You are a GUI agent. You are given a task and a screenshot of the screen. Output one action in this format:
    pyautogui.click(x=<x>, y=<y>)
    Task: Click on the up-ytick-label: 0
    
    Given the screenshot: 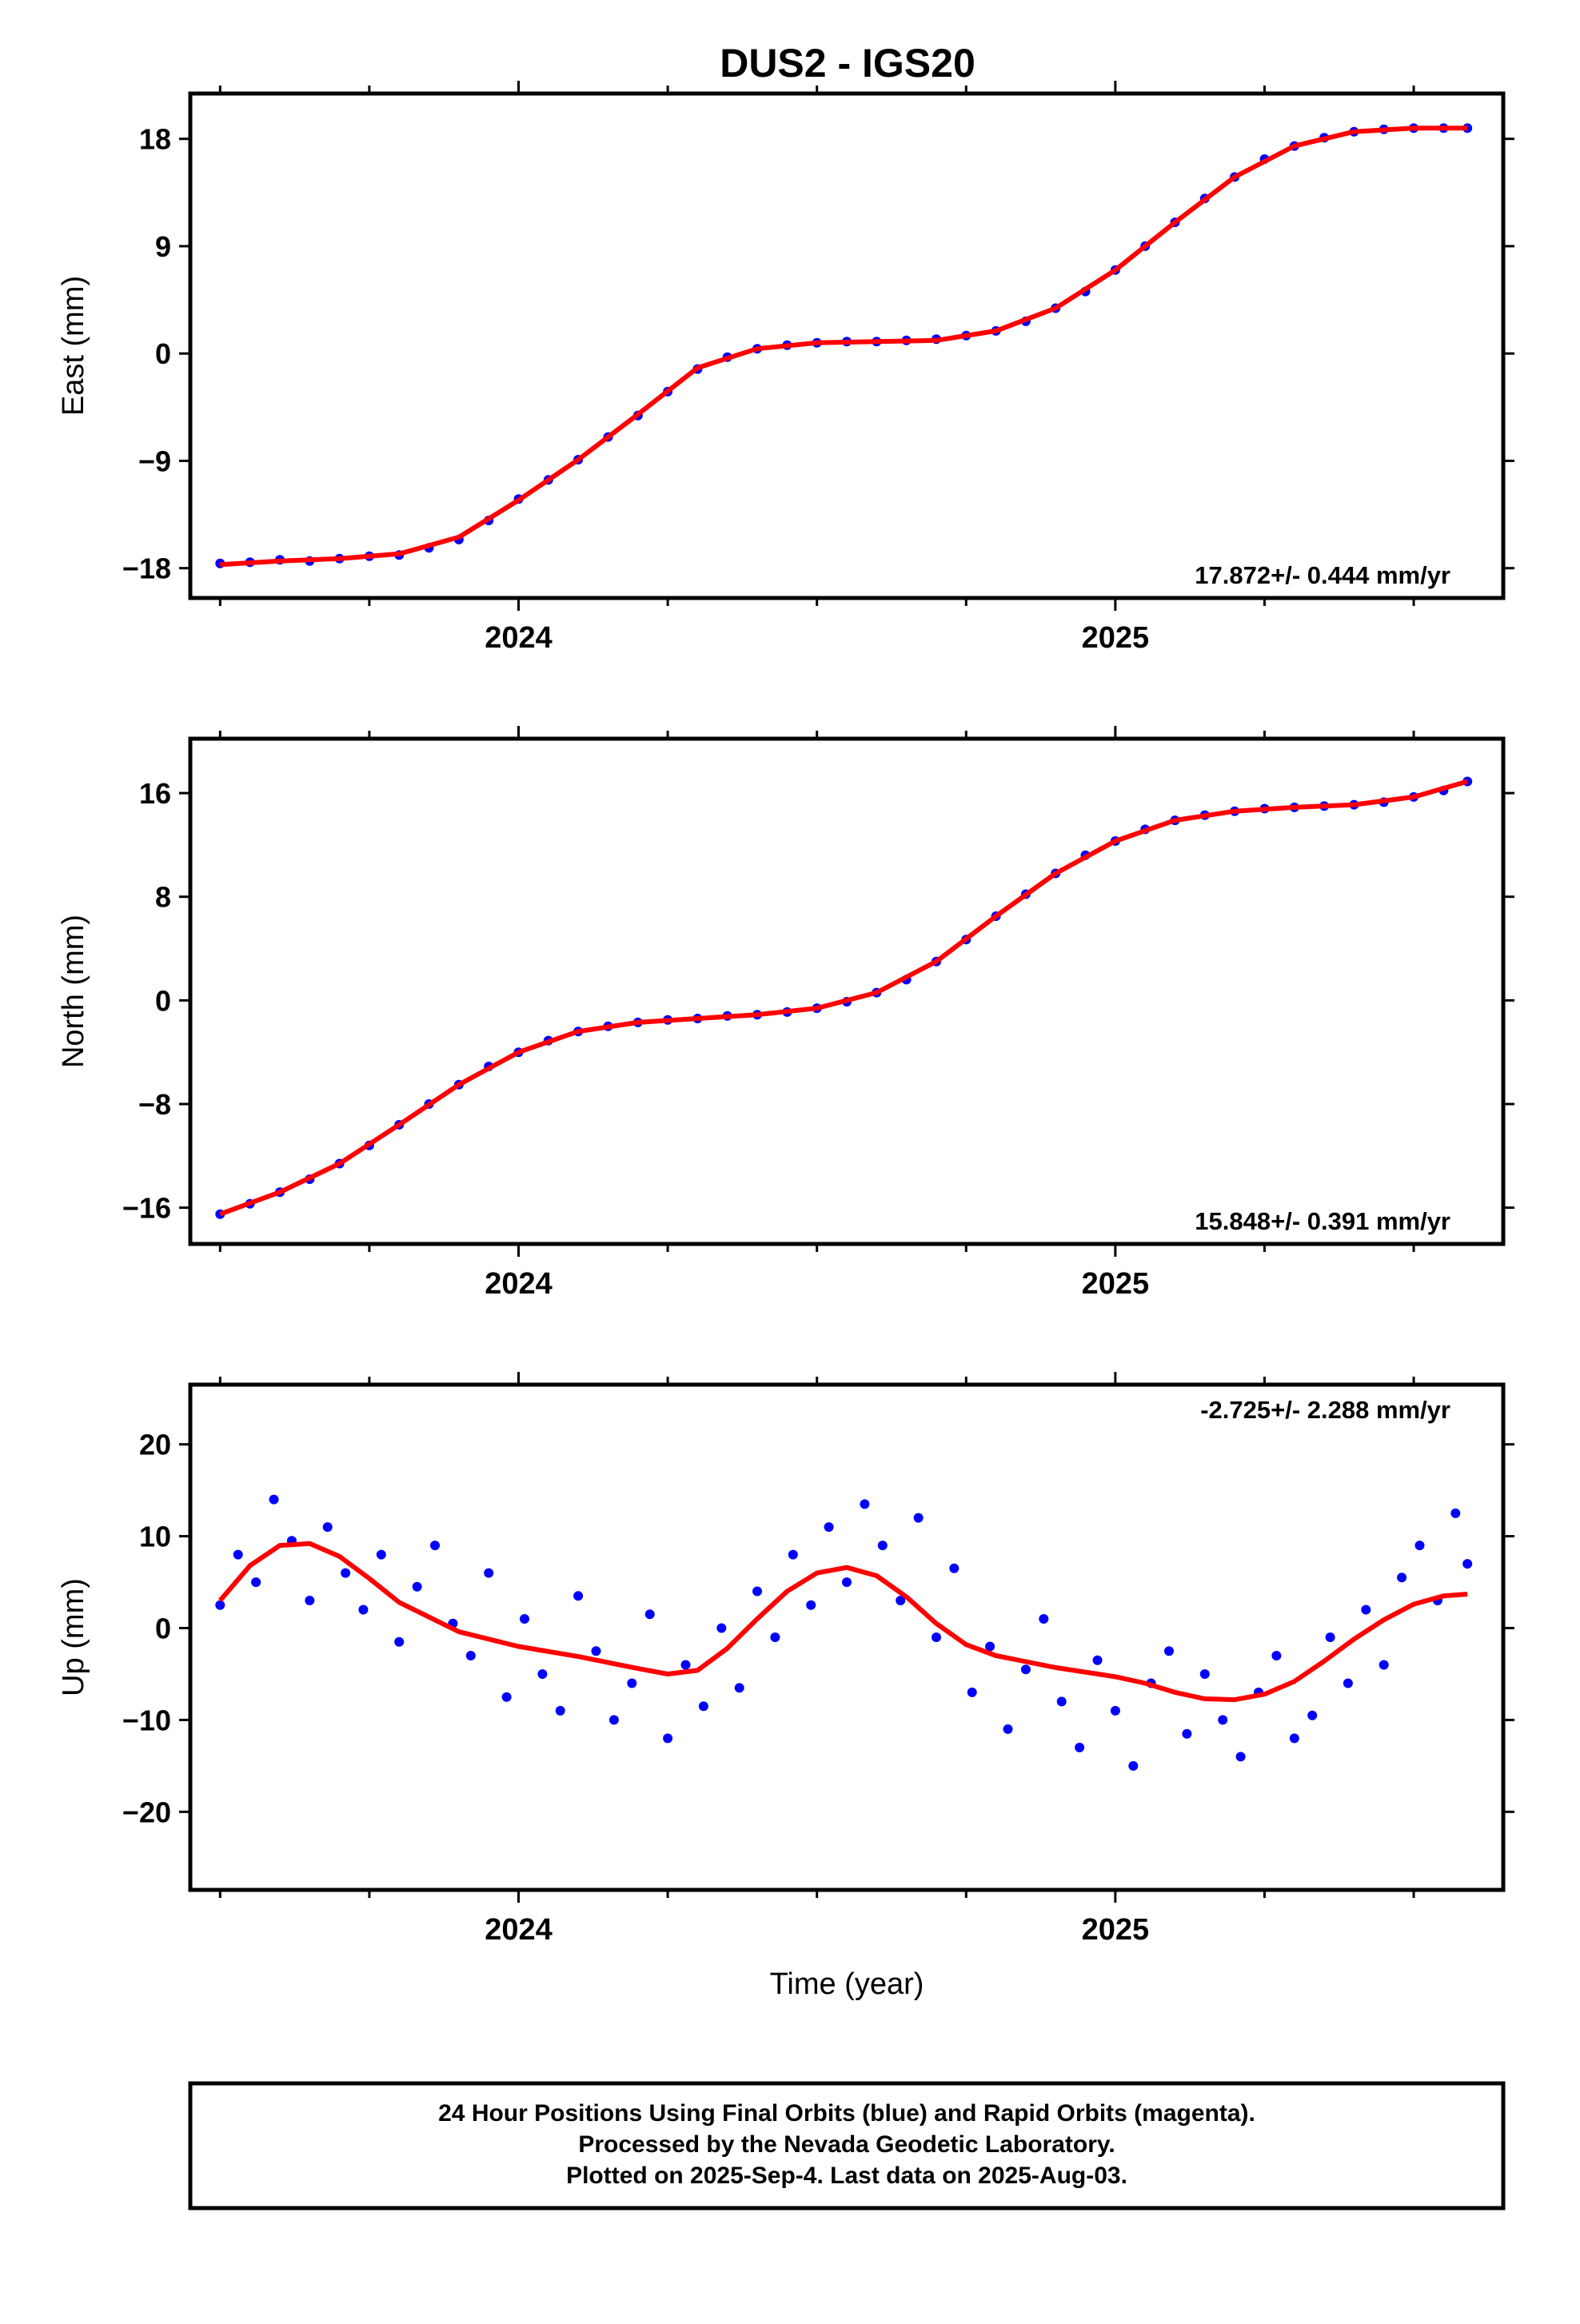 What is the action you would take?
    pyautogui.click(x=163, y=1628)
    